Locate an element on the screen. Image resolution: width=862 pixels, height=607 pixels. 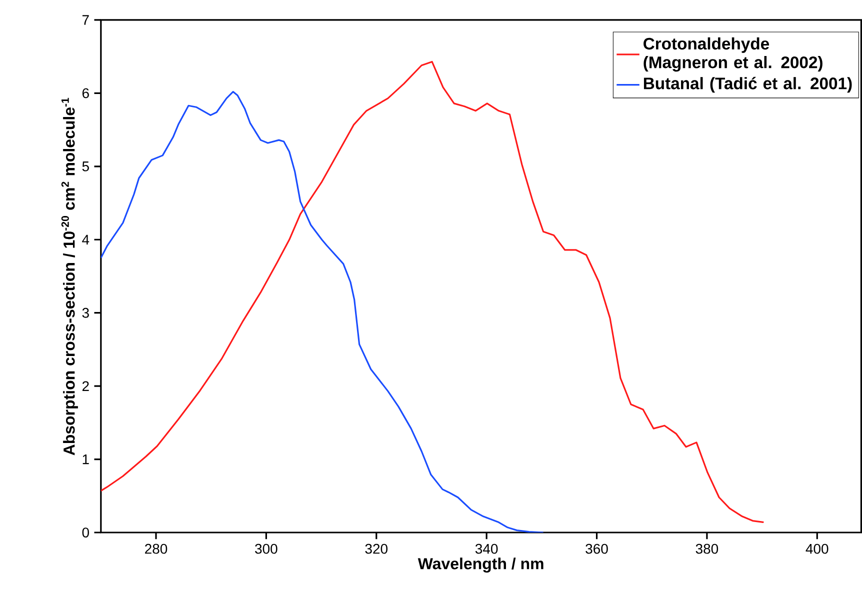
y-axis-title: Absorption cross-section / 10$^{-20}$ cm$^{2}$ molecule$^{-1}$ is located at coordinates (69, 277).